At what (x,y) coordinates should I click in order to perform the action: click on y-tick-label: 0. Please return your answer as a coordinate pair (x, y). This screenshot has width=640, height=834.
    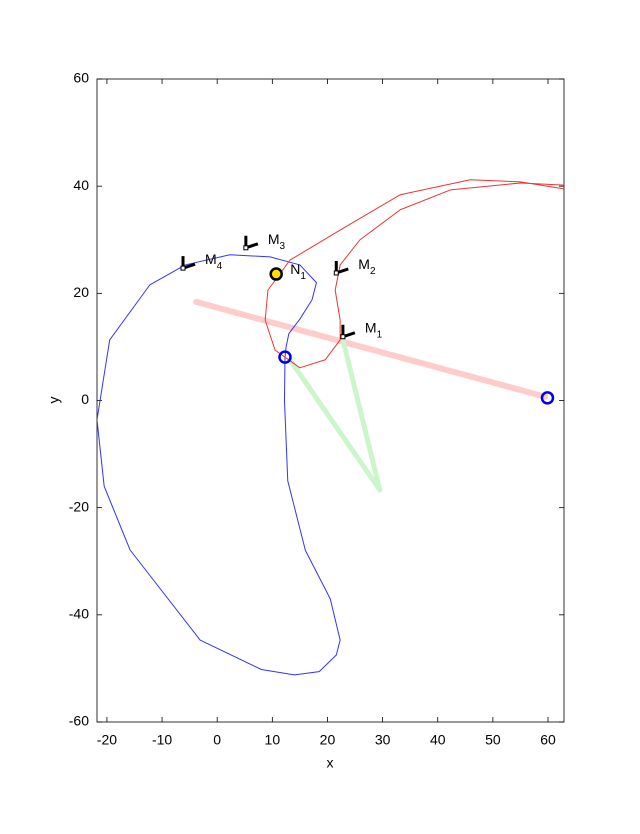
    Looking at the image, I should click on (85, 399).